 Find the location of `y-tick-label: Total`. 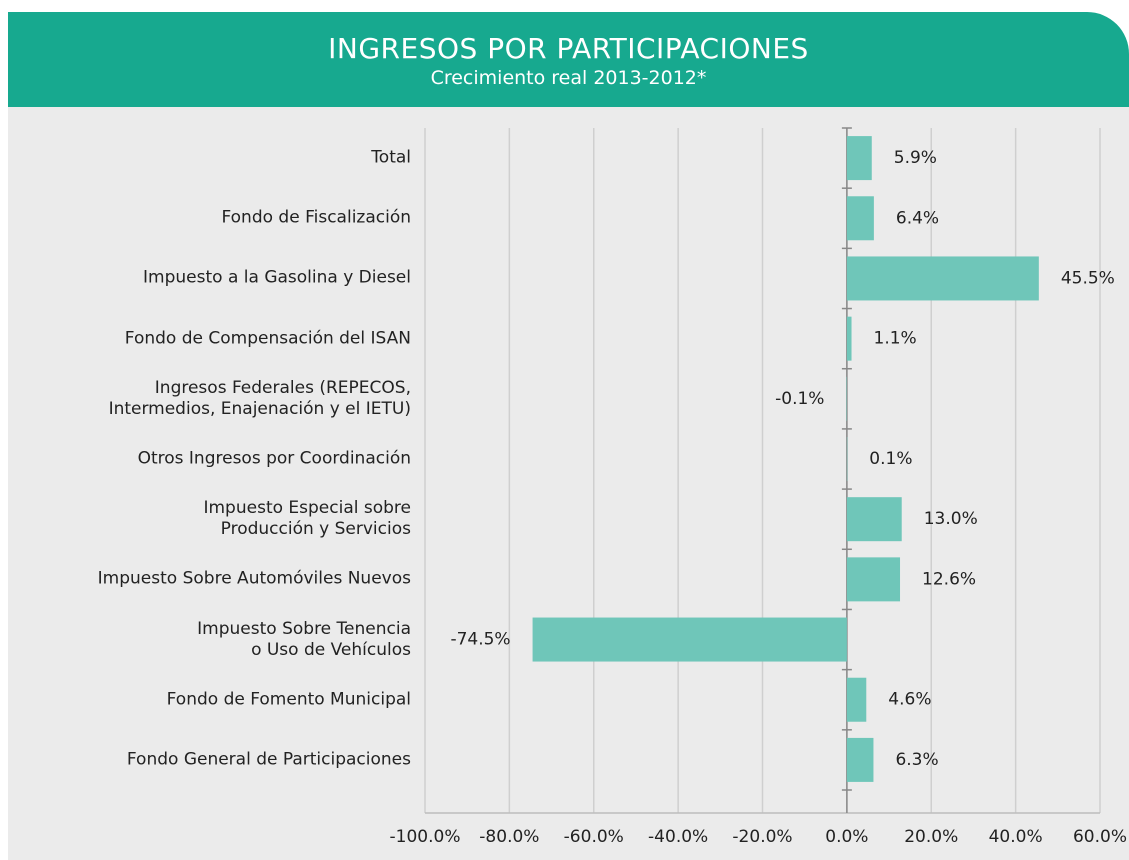

y-tick-label: Total is located at coordinates (391, 157).